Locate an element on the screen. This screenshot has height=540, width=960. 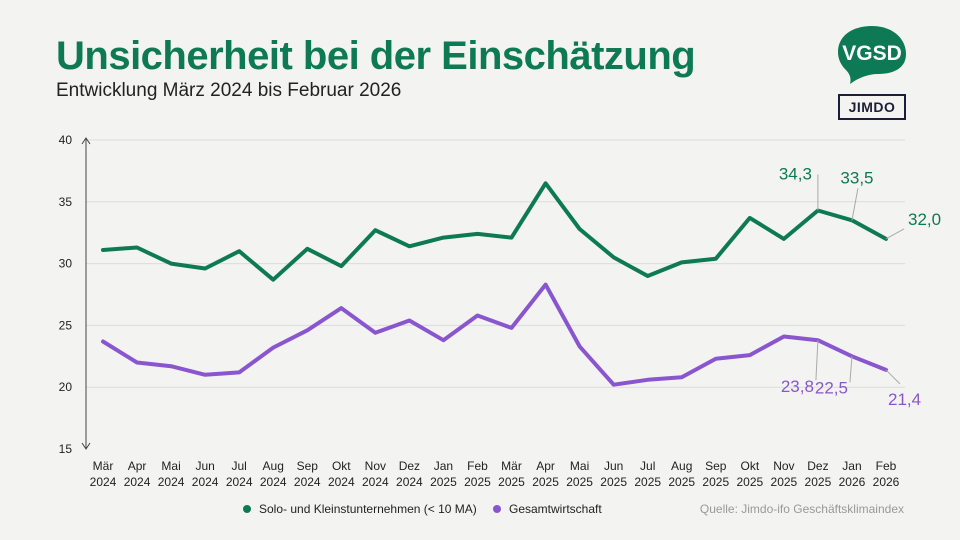
legend-item-solo: Solo- und Kleinstunternehmen (< 10 MA) is located at coordinates (360, 509).